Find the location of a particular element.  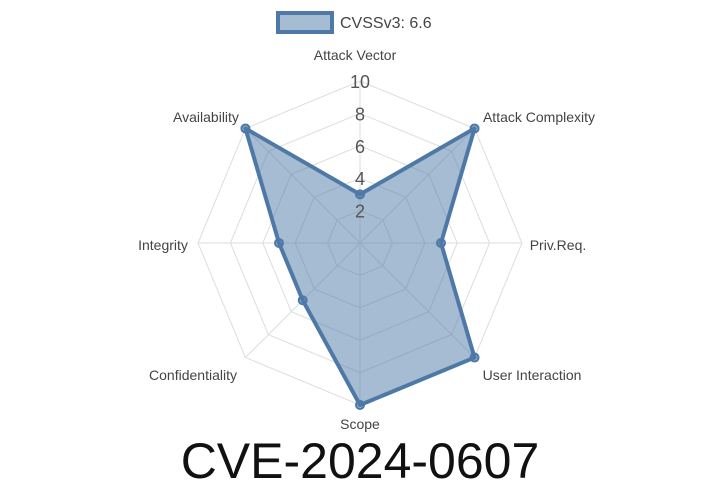

axis-label: Attack Vector is located at coordinates (355, 55).